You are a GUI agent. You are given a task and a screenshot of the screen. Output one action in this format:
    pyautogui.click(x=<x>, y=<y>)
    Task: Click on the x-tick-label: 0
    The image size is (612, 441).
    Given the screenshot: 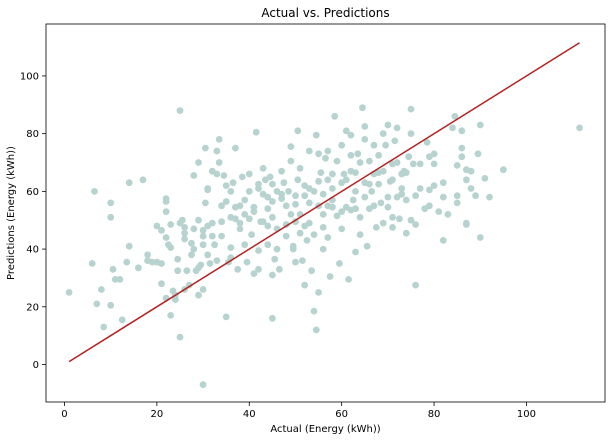 What is the action you would take?
    pyautogui.click(x=64, y=414)
    